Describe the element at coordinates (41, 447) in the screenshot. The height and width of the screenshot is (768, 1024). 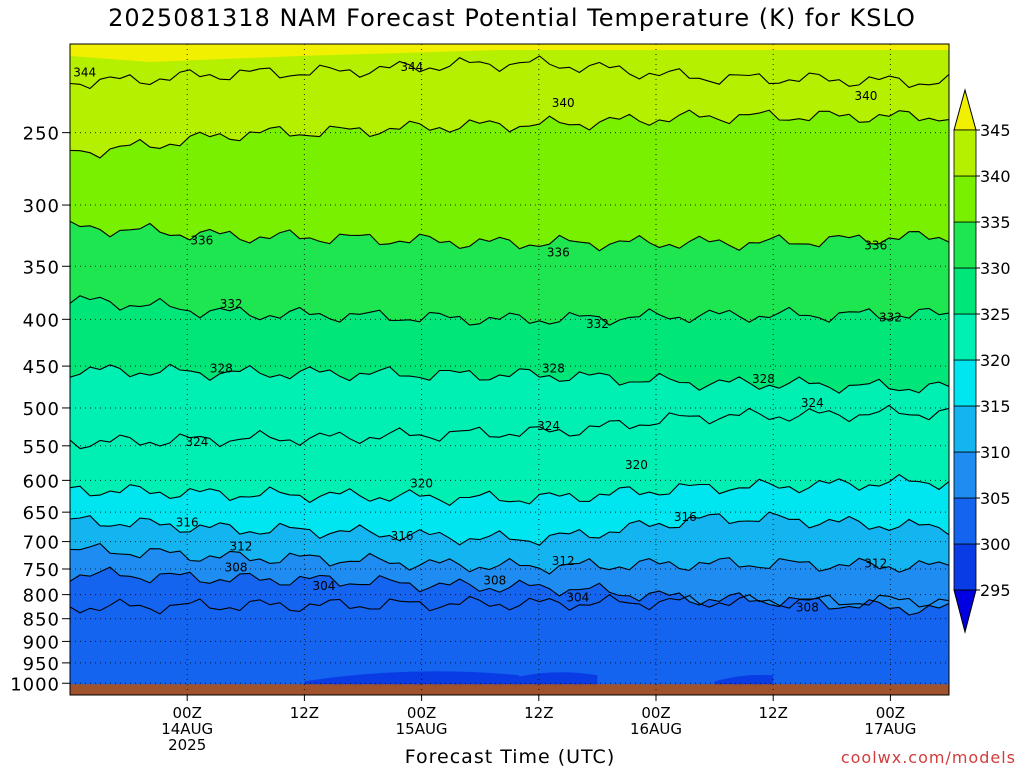
I see `y-tick-label: 550` at that location.